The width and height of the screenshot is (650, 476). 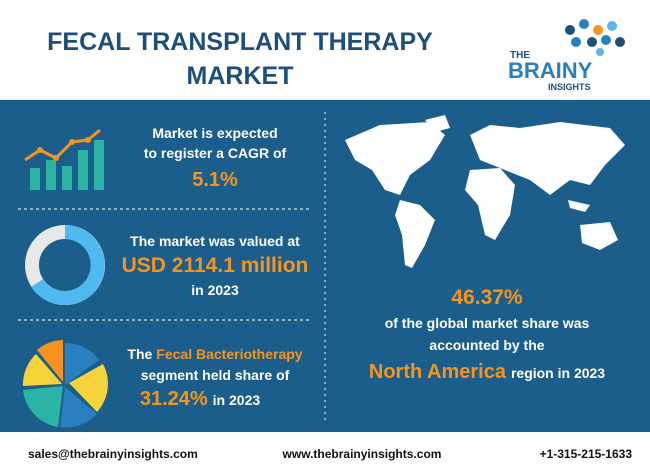 What do you see at coordinates (215, 265) in the screenshot?
I see `valuation-value: USD 2114.1 million` at bounding box center [215, 265].